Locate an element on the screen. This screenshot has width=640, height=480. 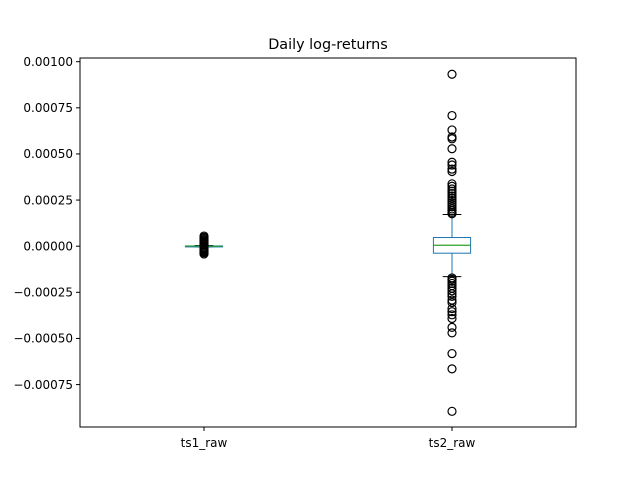
y-tick-label: 0.00025 is located at coordinates (48, 200).